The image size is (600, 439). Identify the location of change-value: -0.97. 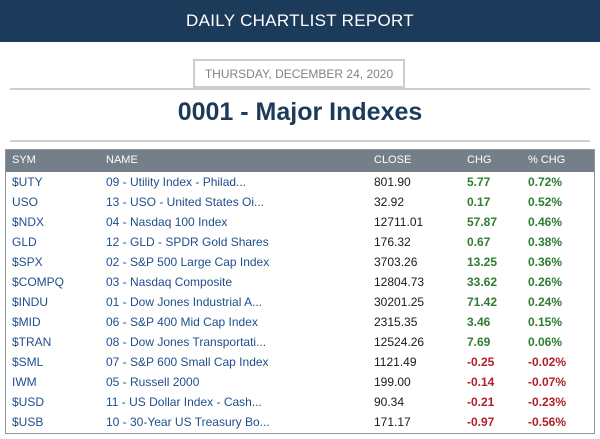
(481, 422).